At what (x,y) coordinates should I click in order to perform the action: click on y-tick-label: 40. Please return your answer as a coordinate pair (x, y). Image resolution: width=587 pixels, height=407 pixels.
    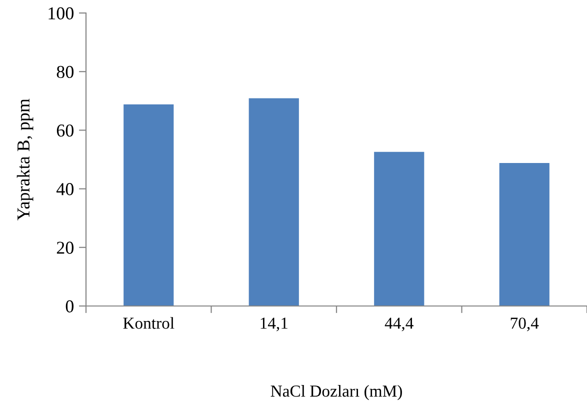
    Looking at the image, I should click on (65, 189).